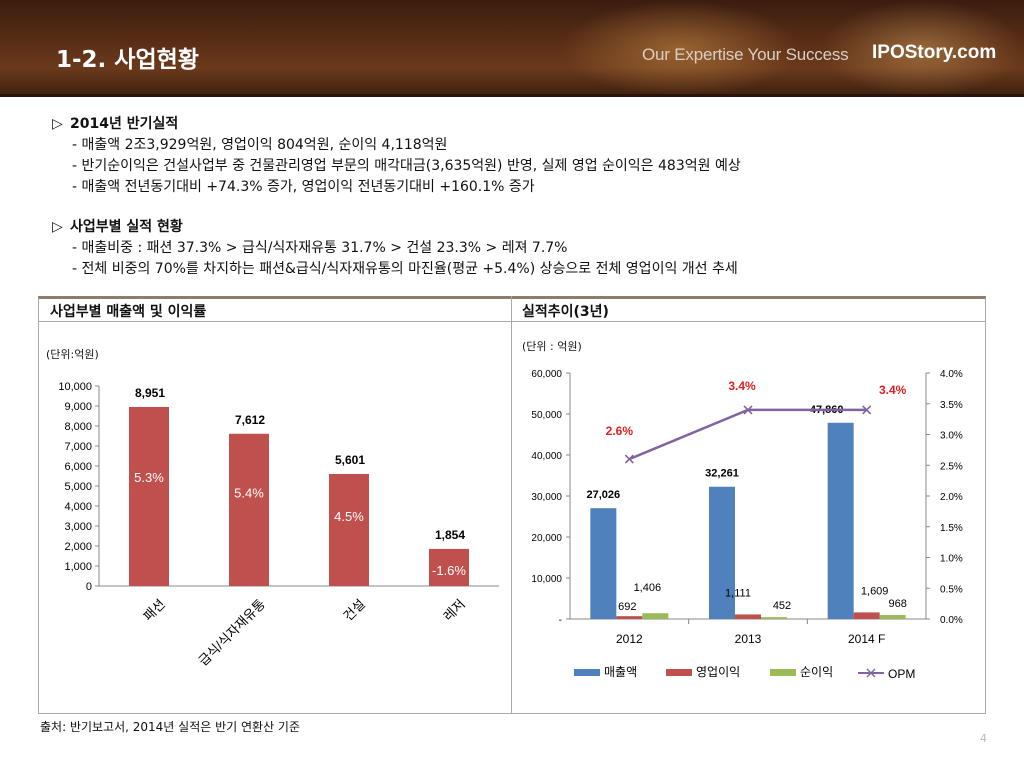 The width and height of the screenshot is (1024, 768). I want to click on right-unit-label: (단위 : 억원), so click(552, 346).